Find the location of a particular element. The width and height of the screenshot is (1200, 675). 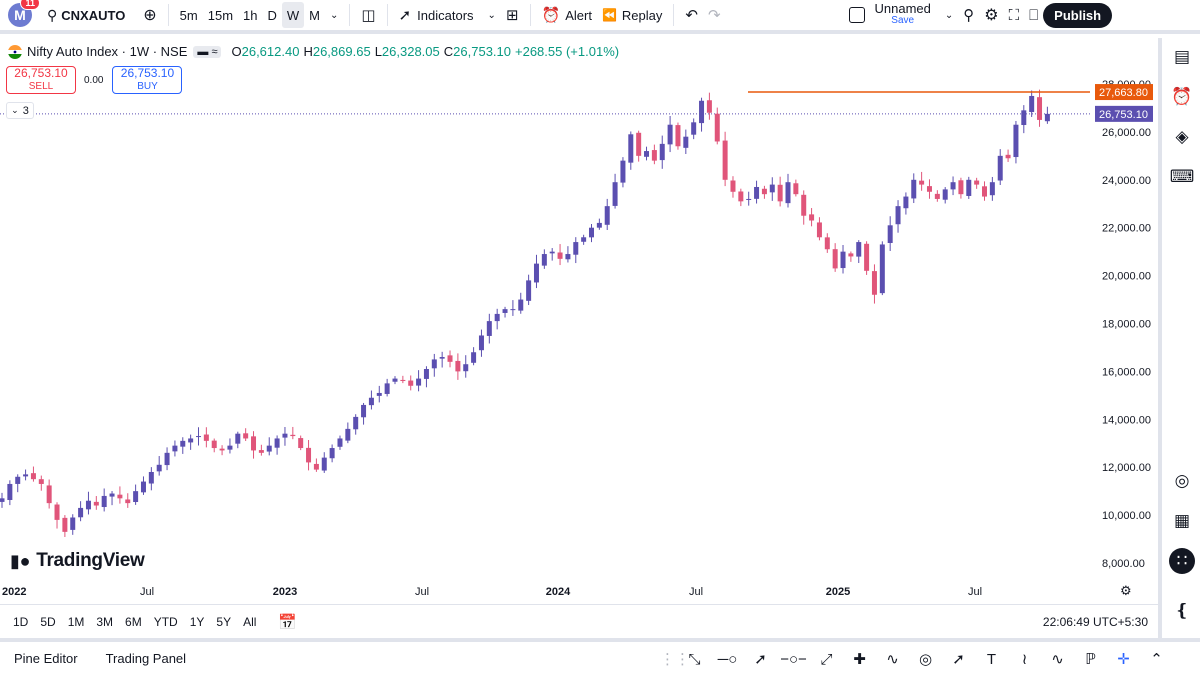

chat-icon: ⌨ is located at coordinates (1182, 176).